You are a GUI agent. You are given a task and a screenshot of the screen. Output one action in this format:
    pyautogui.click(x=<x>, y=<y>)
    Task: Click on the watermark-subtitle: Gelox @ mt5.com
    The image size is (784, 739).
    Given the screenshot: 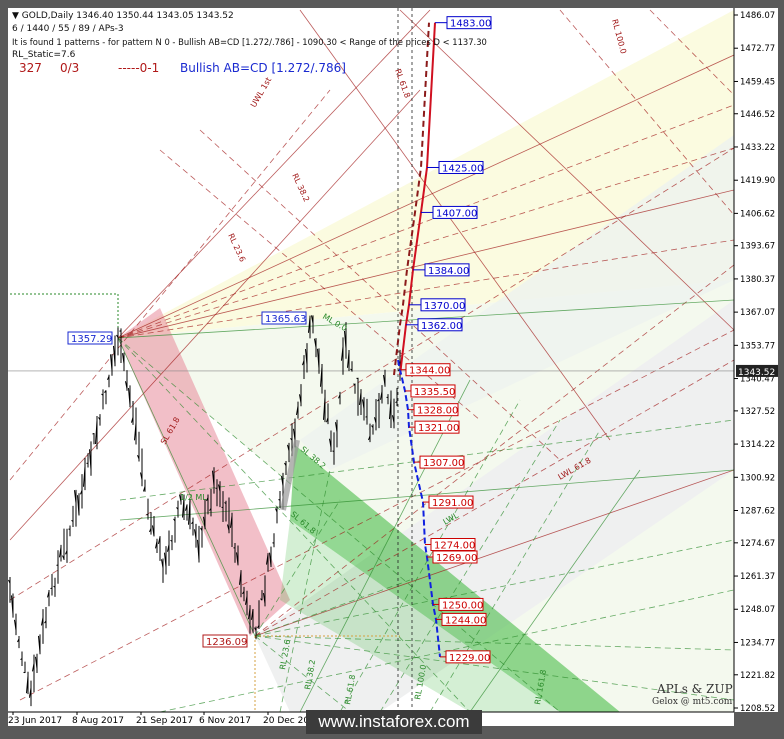 What is the action you would take?
    pyautogui.click(x=692, y=702)
    